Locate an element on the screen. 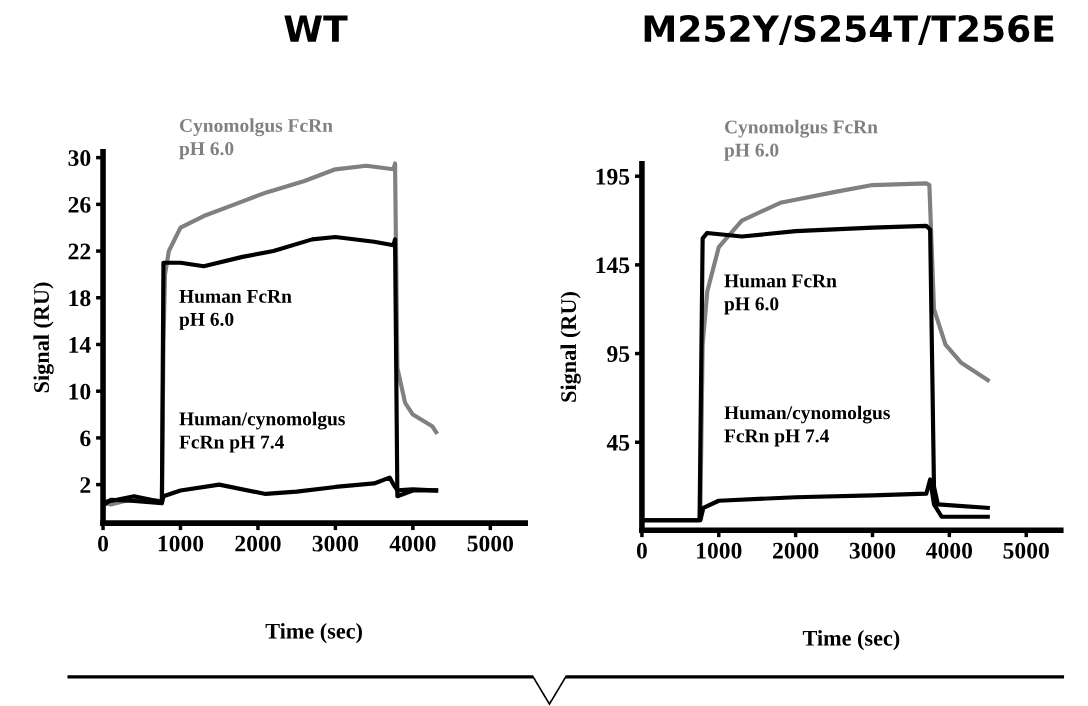 The width and height of the screenshot is (1088, 706). y-tick-label: 195 is located at coordinates (613, 176).